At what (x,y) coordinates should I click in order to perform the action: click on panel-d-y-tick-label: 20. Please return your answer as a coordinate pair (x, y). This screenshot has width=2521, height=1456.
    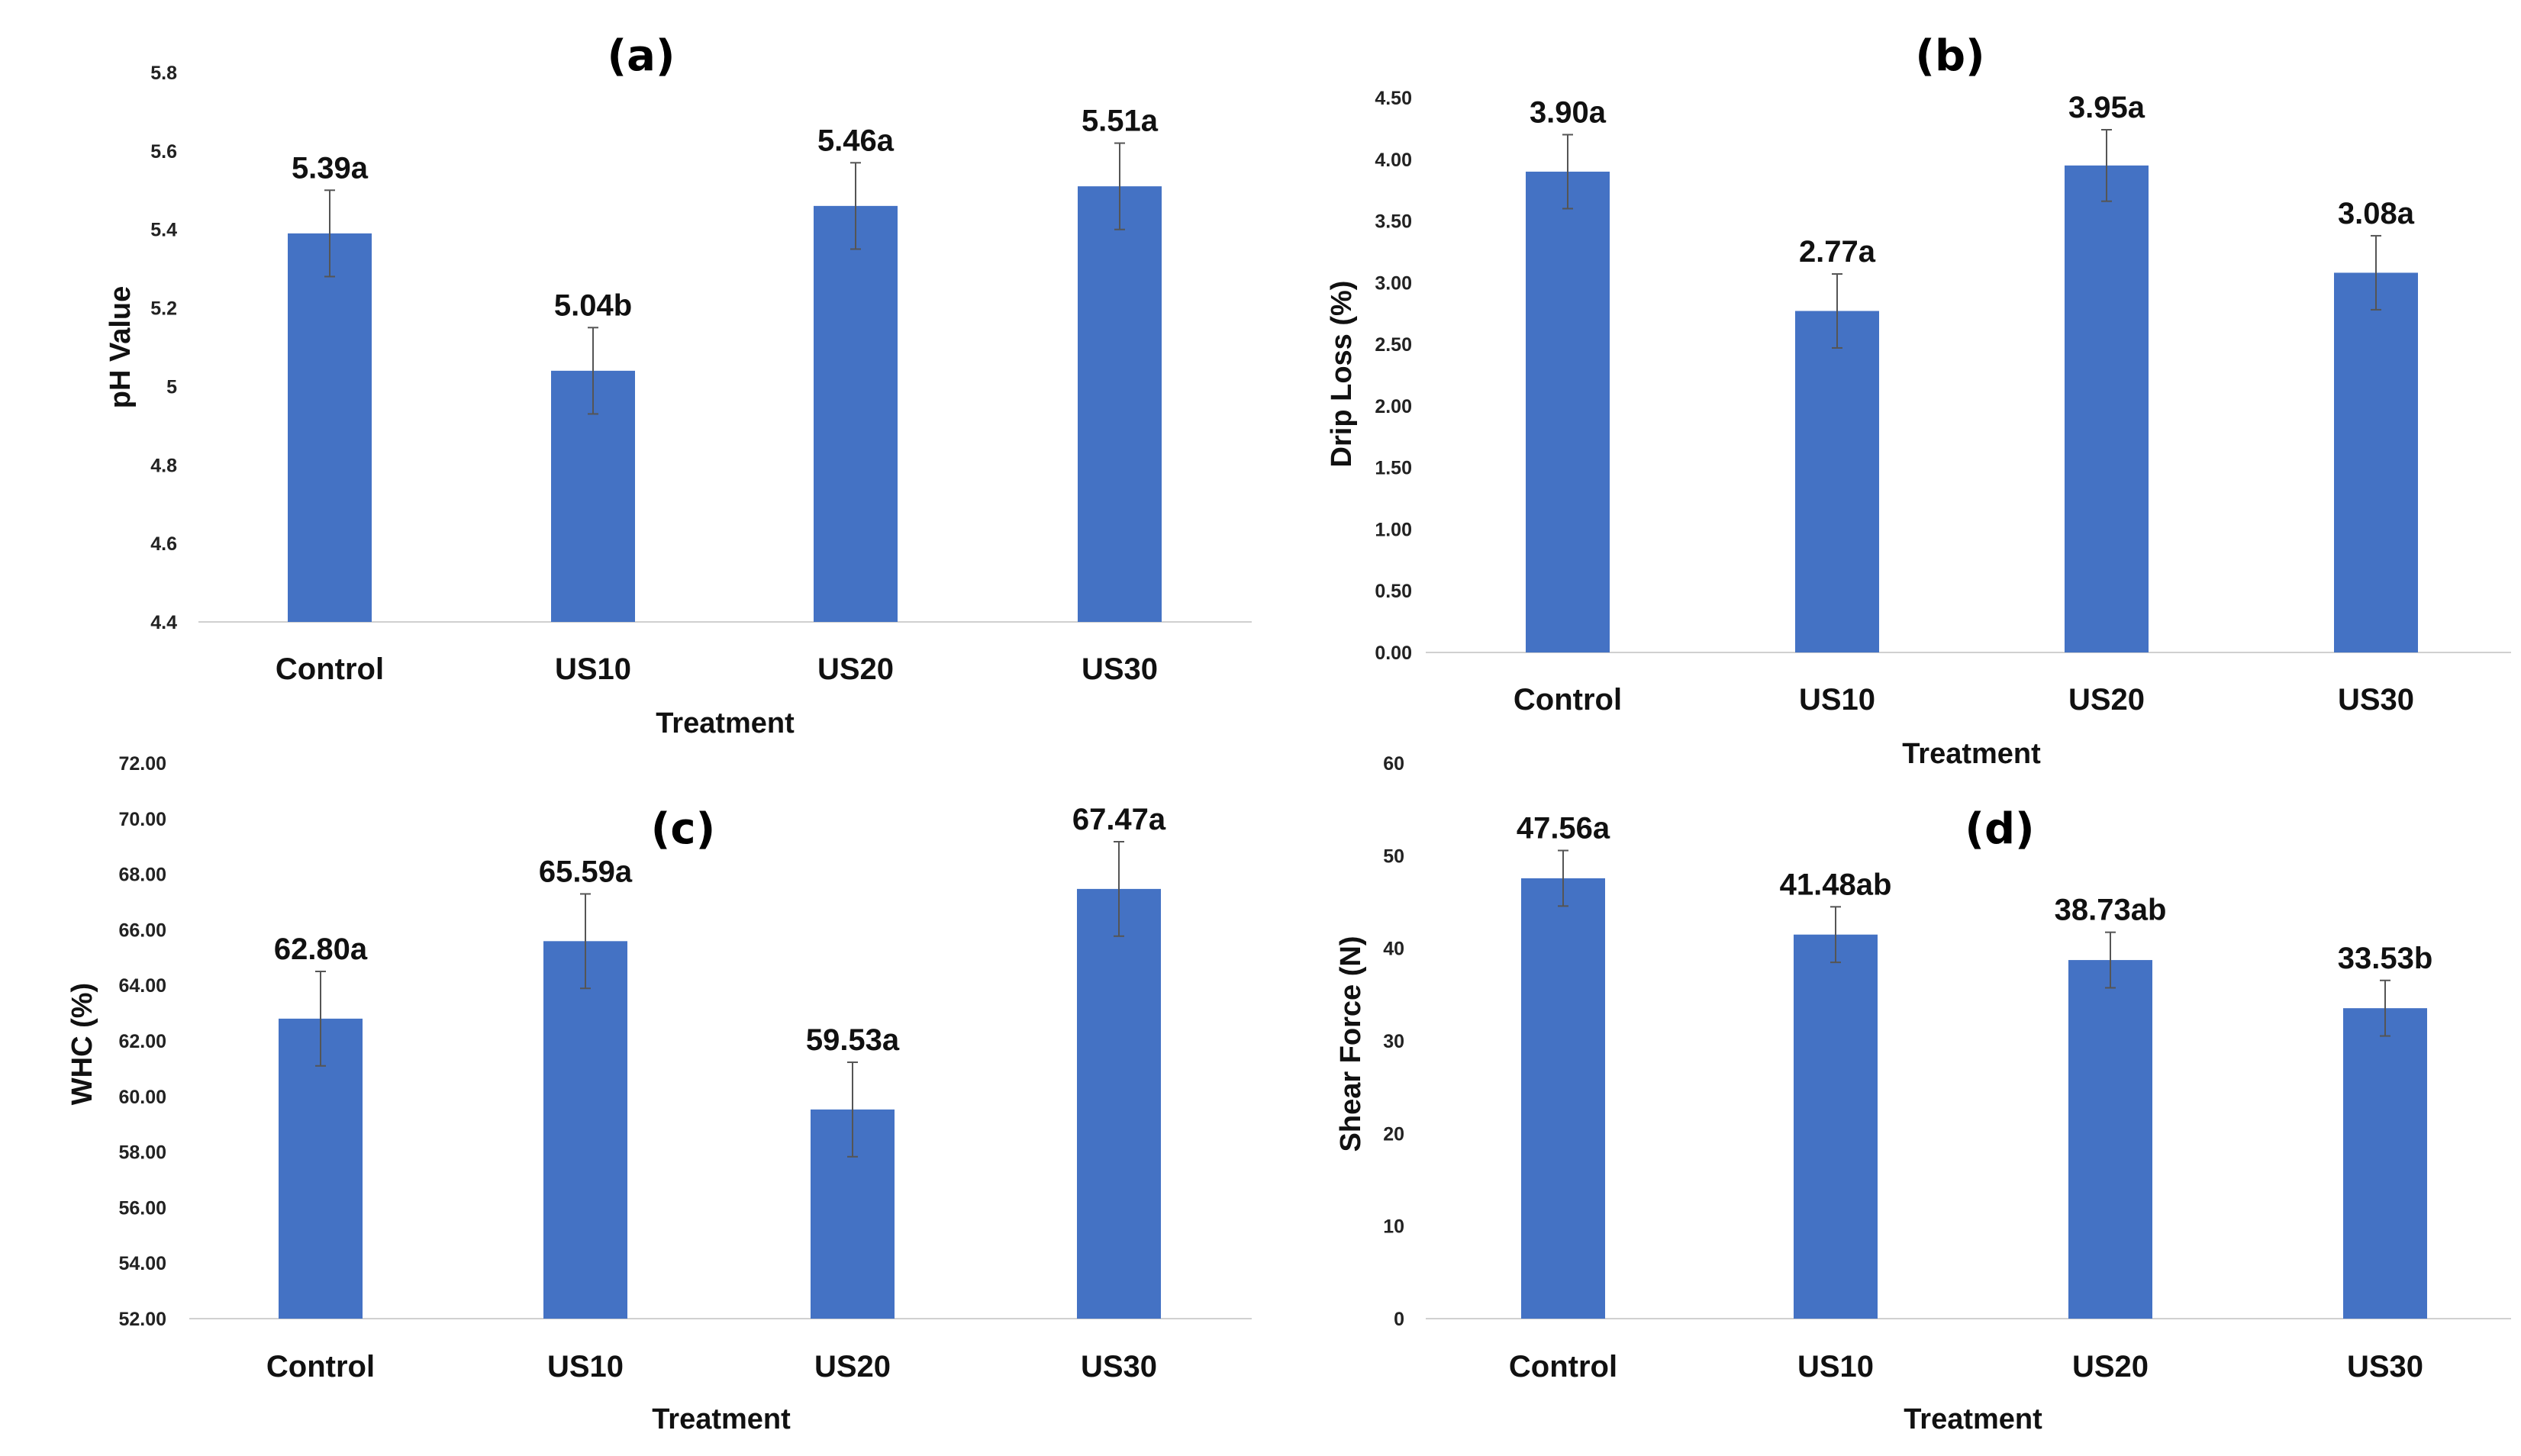
    Looking at the image, I should click on (1393, 1134).